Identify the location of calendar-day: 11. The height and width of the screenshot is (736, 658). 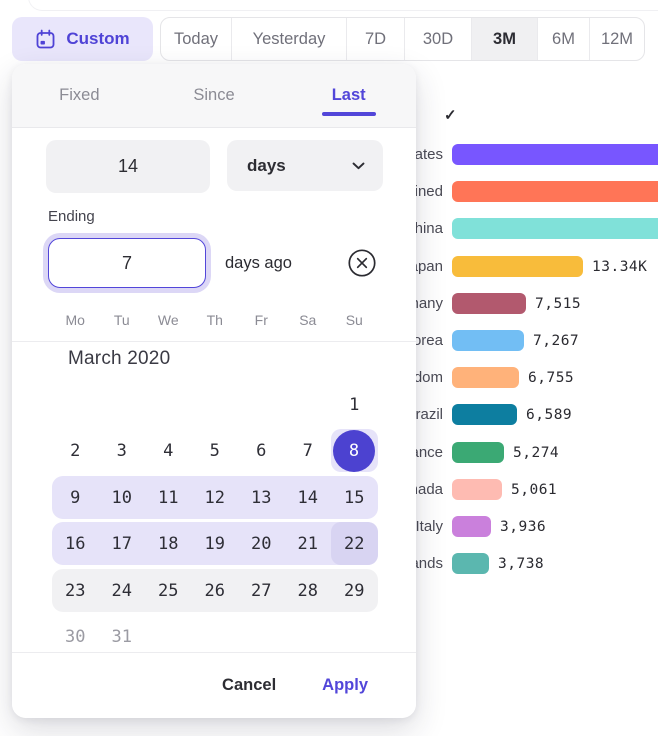
(168, 497).